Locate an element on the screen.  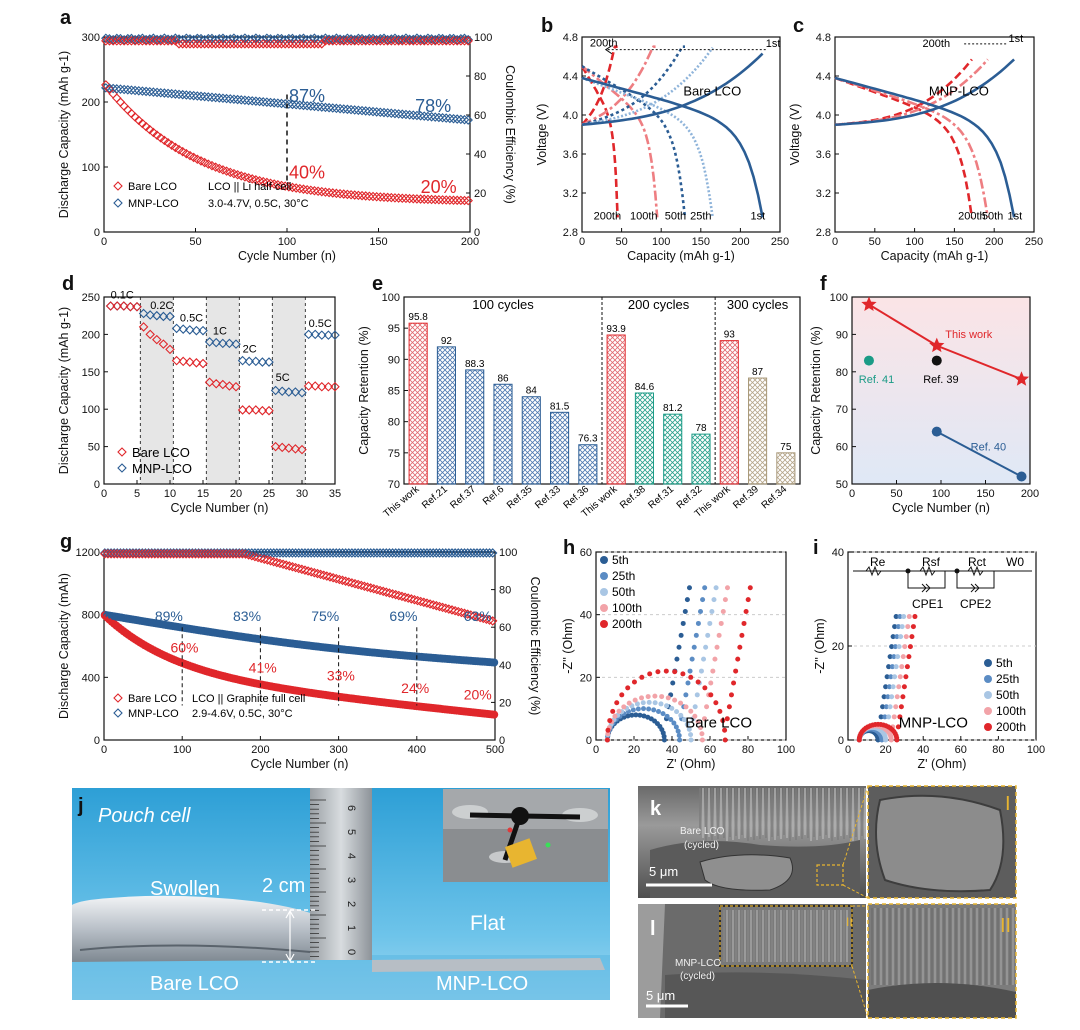
ruler-number: 5 is located at coordinates (351, 832).